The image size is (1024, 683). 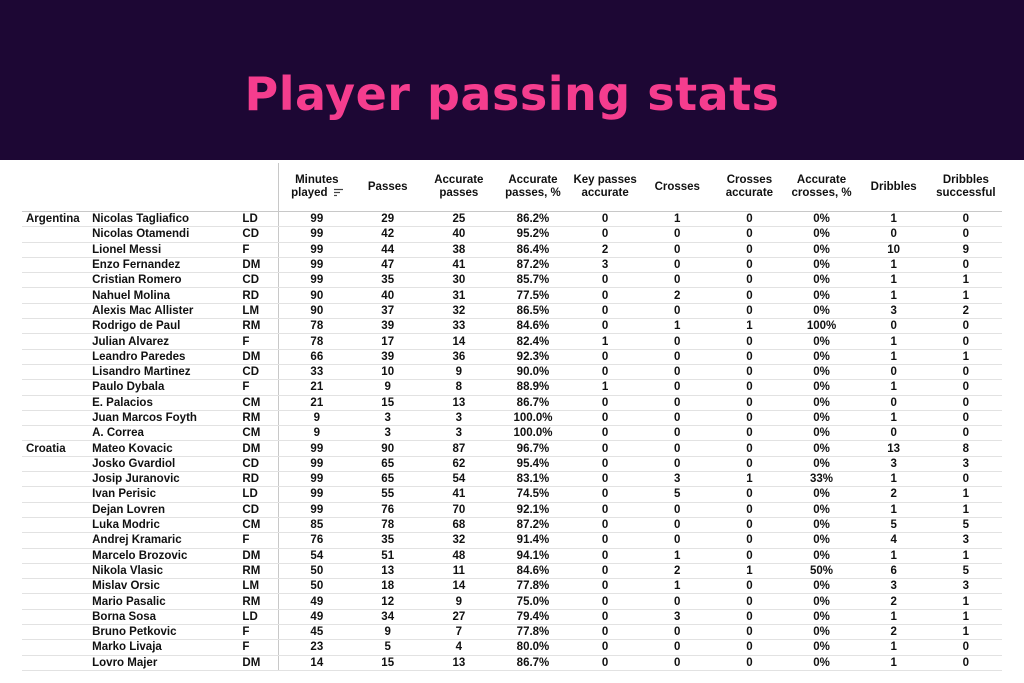 What do you see at coordinates (533, 250) in the screenshot?
I see `stat-cell-3: 86.4%` at bounding box center [533, 250].